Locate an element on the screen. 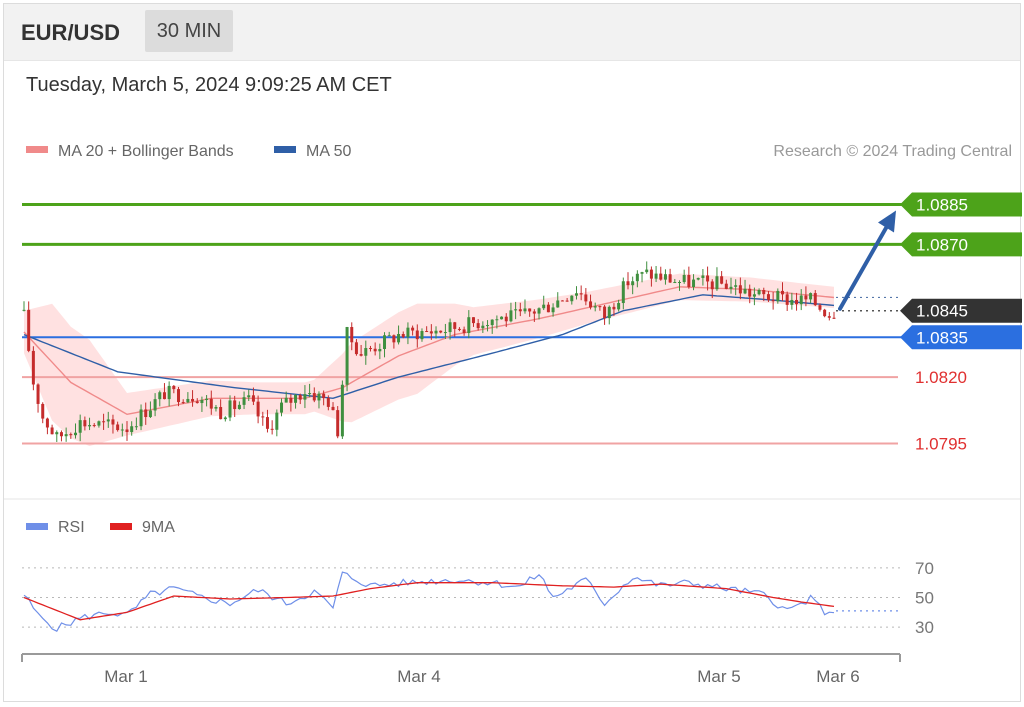  legend-swatch-ma50 is located at coordinates (285, 149).